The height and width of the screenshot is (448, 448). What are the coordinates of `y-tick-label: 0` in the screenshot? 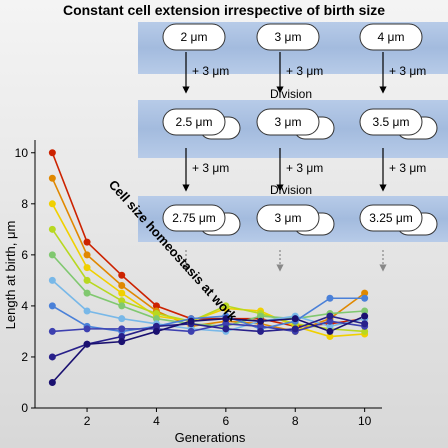 It's located at (24, 408).